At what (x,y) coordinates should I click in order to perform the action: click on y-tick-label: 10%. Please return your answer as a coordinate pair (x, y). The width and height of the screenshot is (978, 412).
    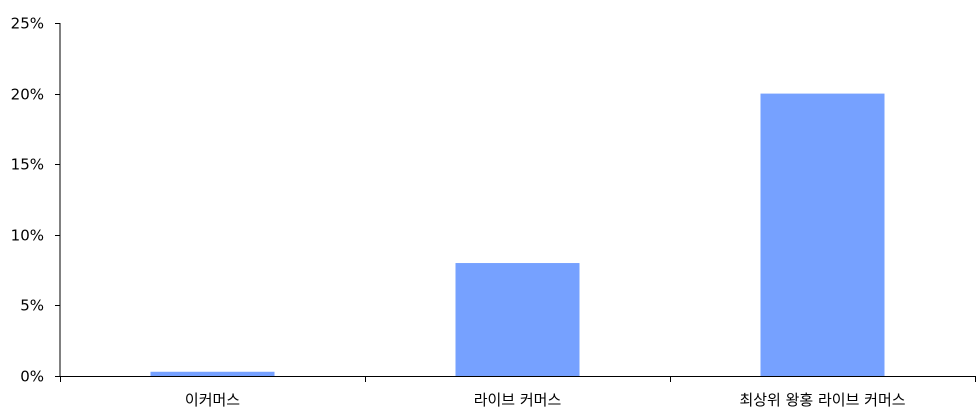
    Looking at the image, I should click on (27, 236).